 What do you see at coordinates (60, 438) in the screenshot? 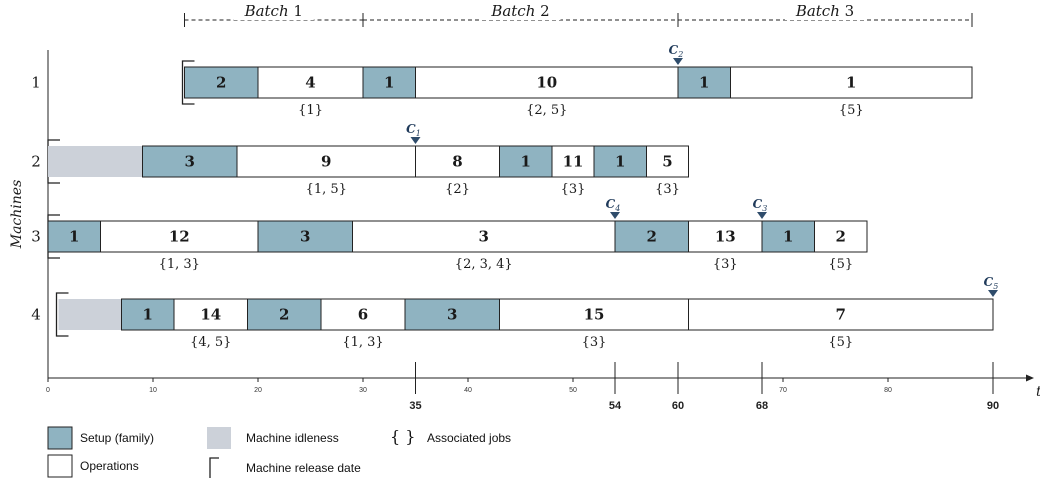
I see `legend-setup-swatch` at bounding box center [60, 438].